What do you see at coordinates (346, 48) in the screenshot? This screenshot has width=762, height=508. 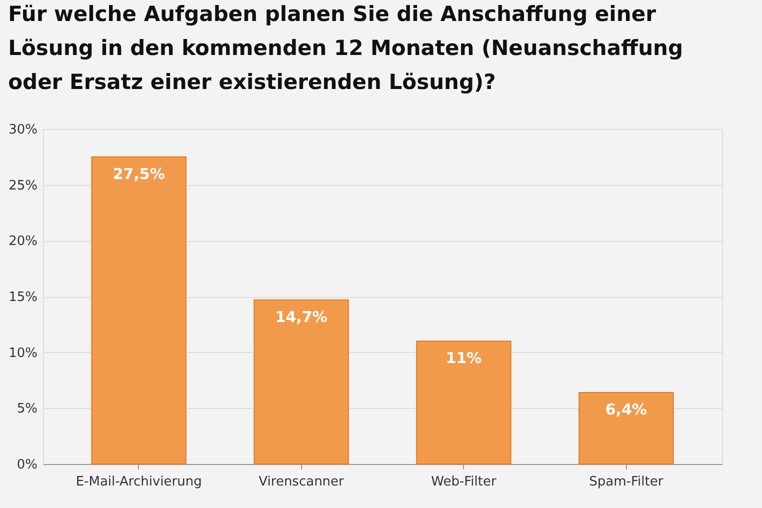 I see `text: Lösung in den kommenden 12 Monaten (Neuanschaffung` at bounding box center [346, 48].